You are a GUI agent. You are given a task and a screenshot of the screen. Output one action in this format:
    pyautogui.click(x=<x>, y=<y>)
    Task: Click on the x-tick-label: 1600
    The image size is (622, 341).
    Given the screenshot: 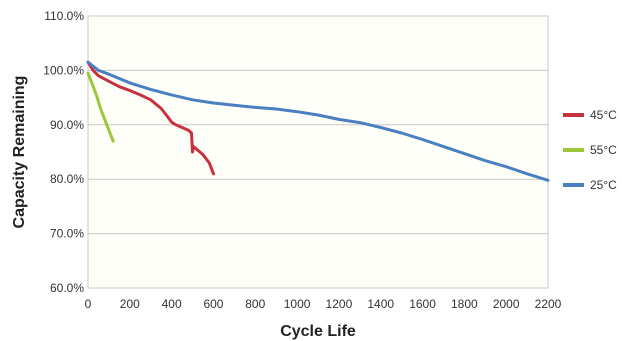 What is the action you would take?
    pyautogui.click(x=422, y=304)
    